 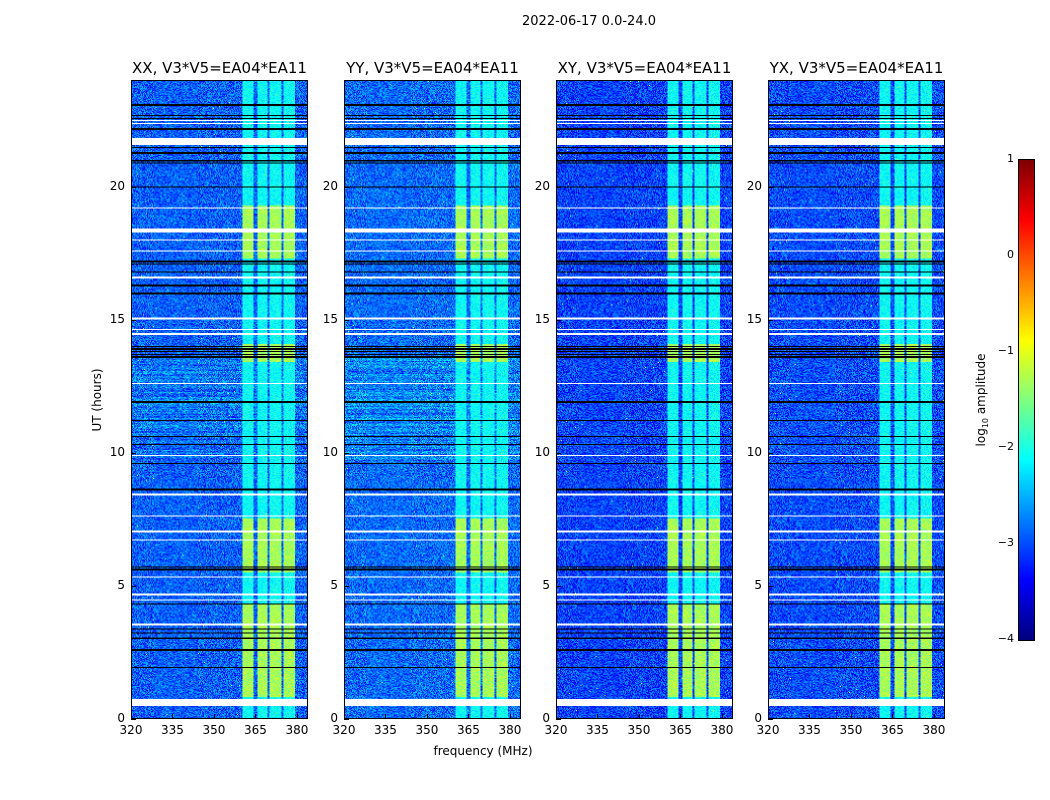 I want to click on colorbar-tick-label: −1, so click(x=1005, y=350).